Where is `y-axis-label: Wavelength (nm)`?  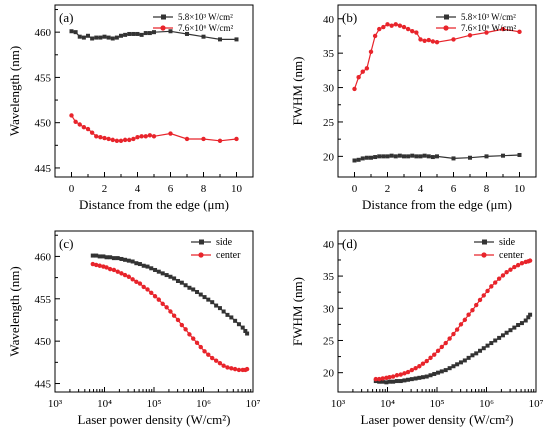 y-axis-label: Wavelength (nm) is located at coordinates (14, 311).